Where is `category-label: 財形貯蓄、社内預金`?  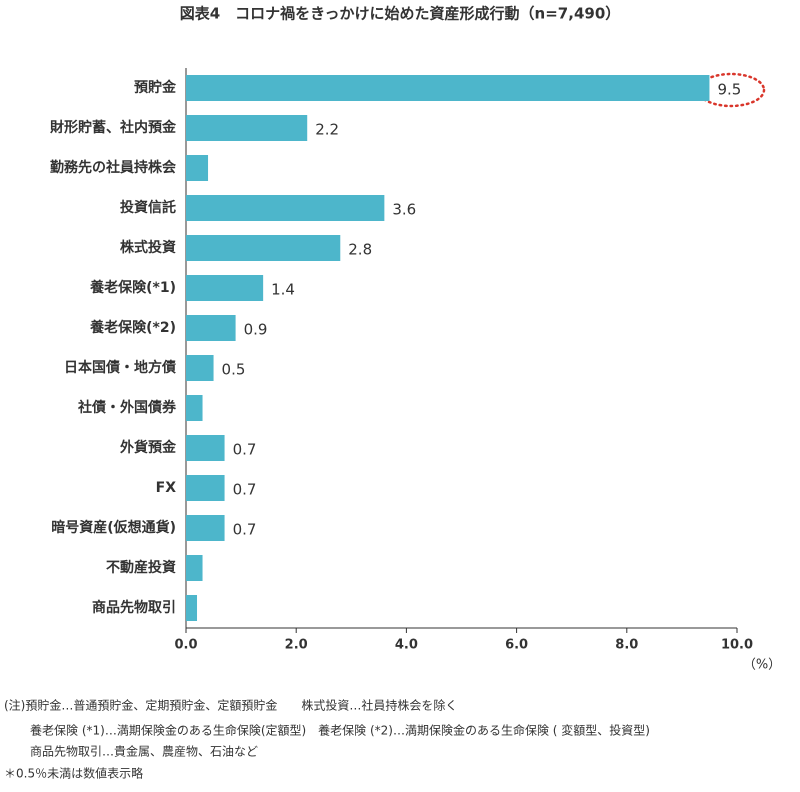 category-label: 財形貯蓄、社内預金 is located at coordinates (113, 127).